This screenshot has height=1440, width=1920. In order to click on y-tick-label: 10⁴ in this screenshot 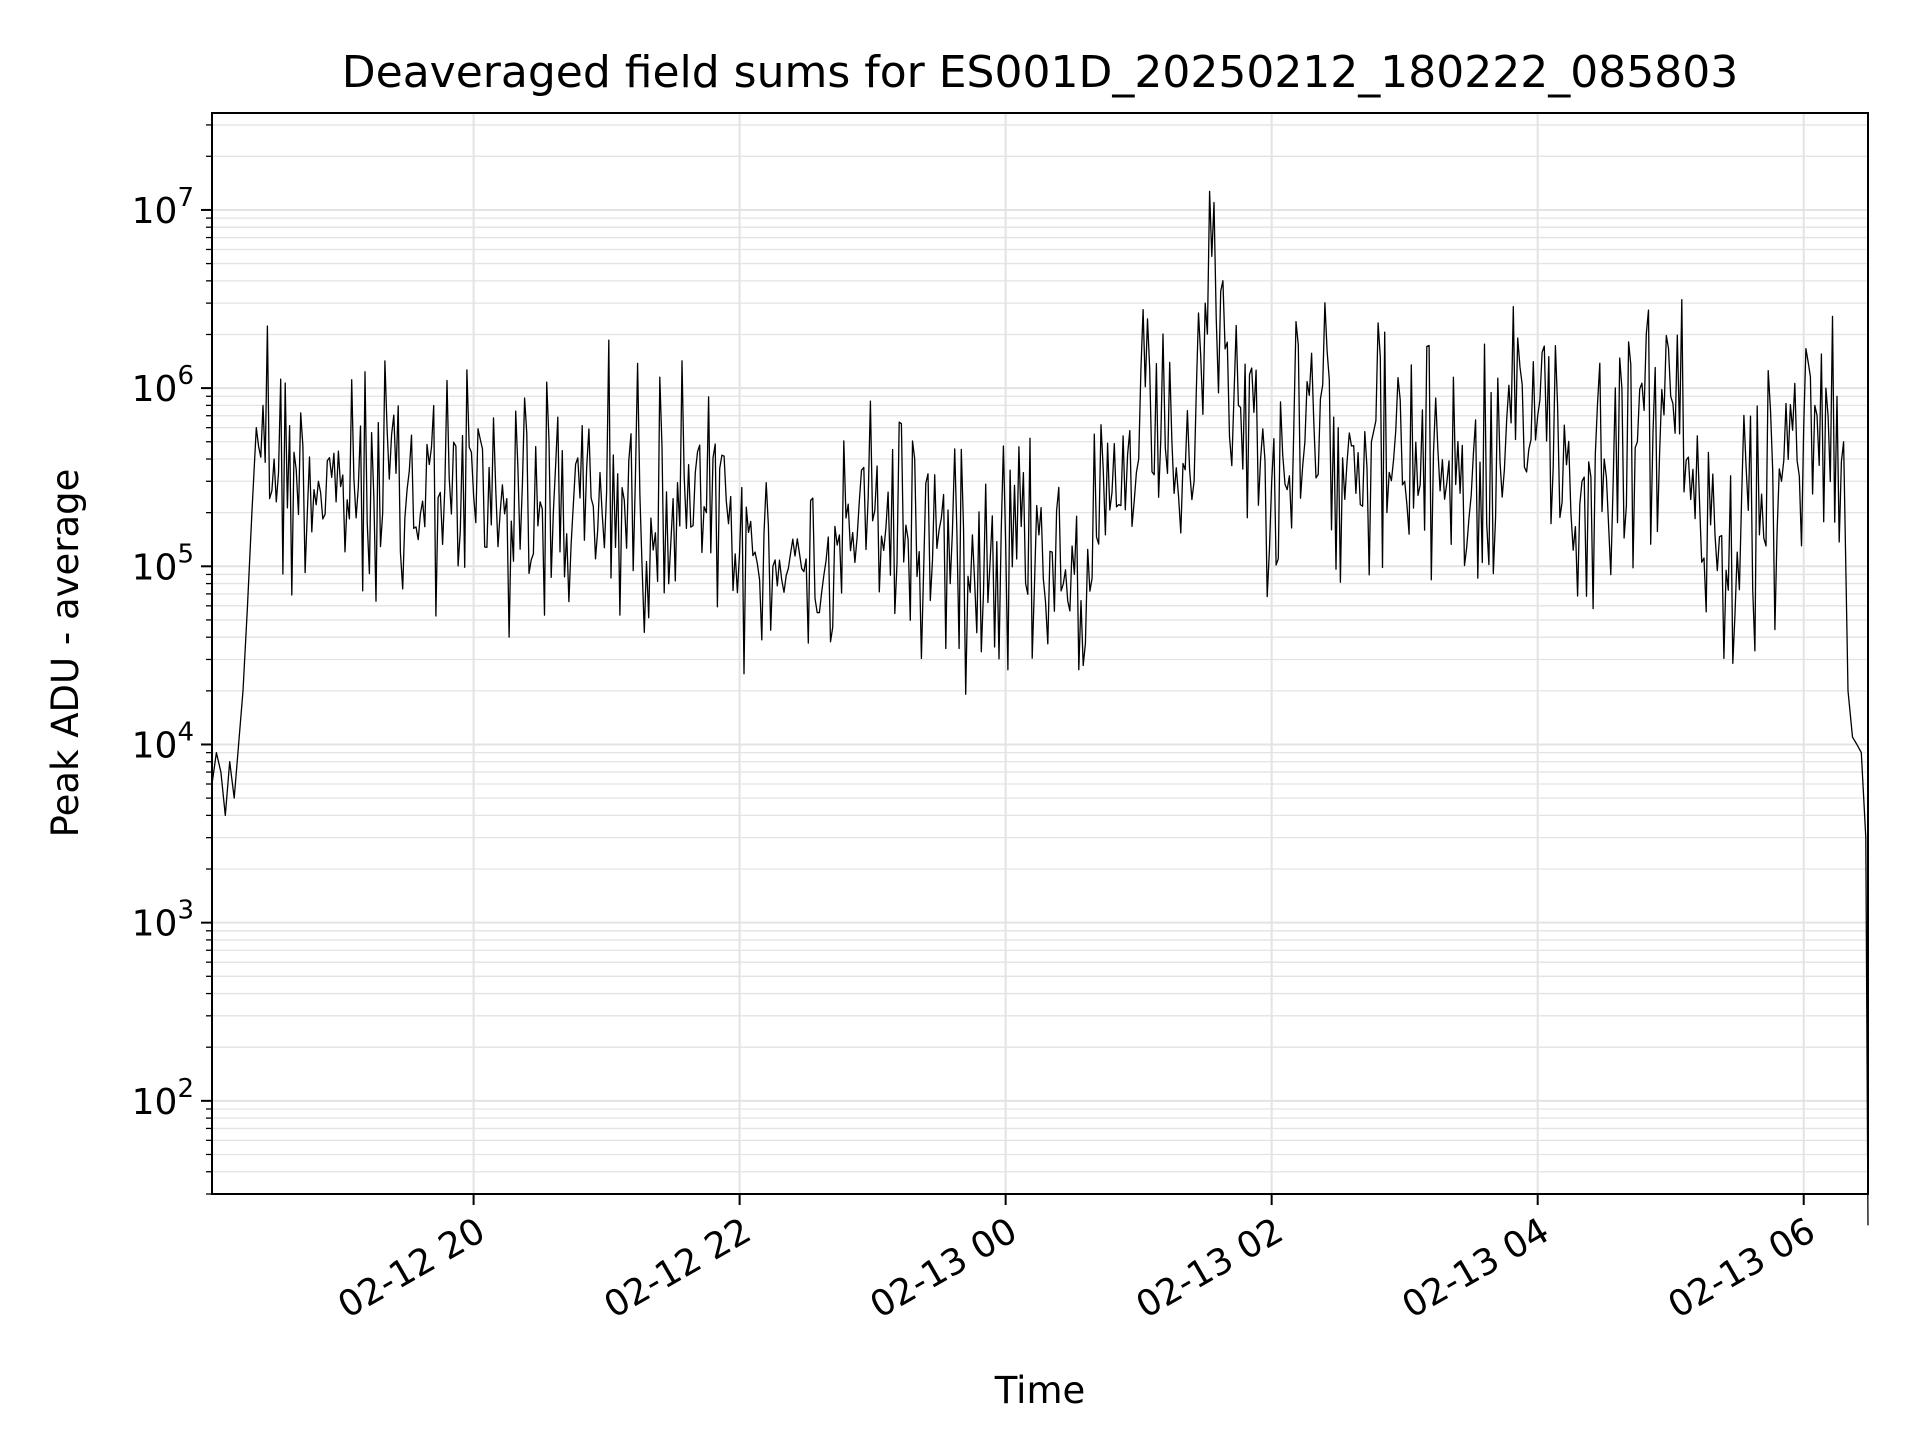, I will do `click(163, 741)`.